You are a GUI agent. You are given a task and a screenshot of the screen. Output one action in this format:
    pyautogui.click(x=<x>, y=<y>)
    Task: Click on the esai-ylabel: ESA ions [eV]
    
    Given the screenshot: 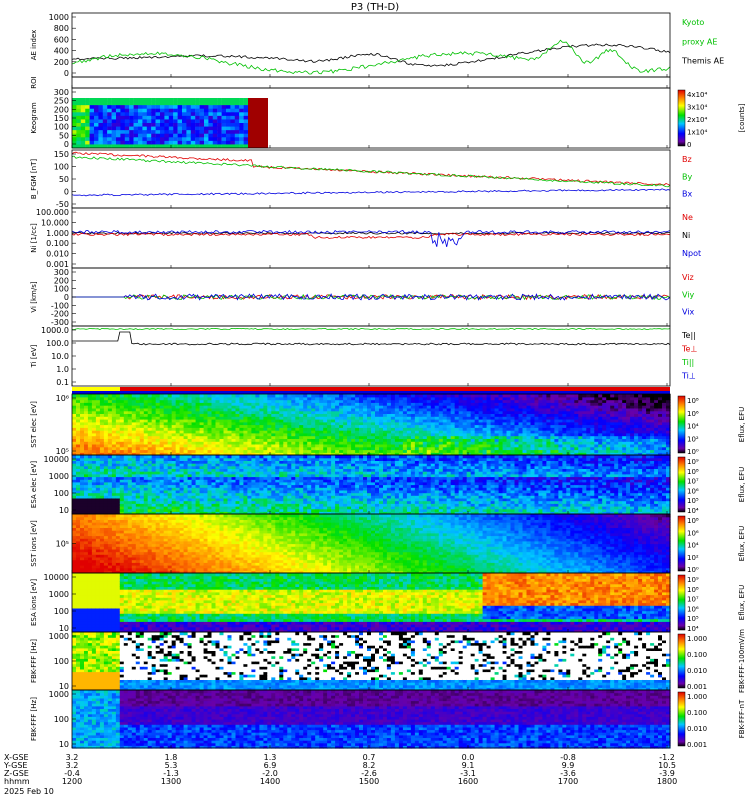 What is the action you would take?
    pyautogui.click(x=34, y=602)
    